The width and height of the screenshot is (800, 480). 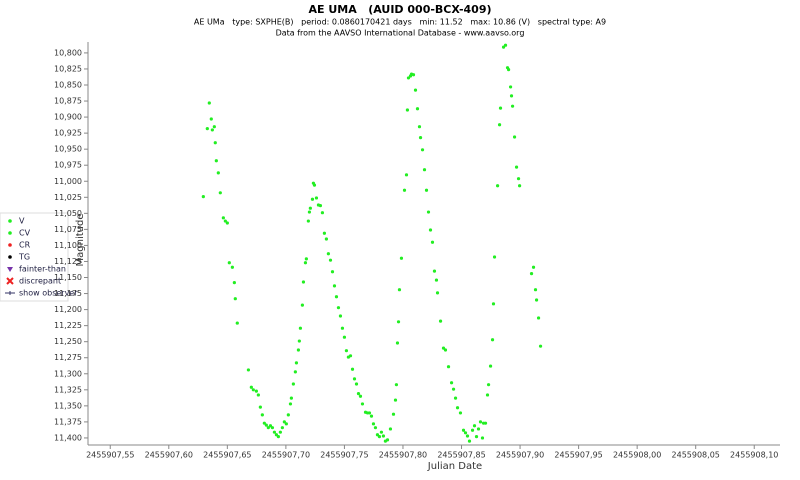 What do you see at coordinates (68, 133) in the screenshot?
I see `y-tick-label: 10,925` at bounding box center [68, 133].